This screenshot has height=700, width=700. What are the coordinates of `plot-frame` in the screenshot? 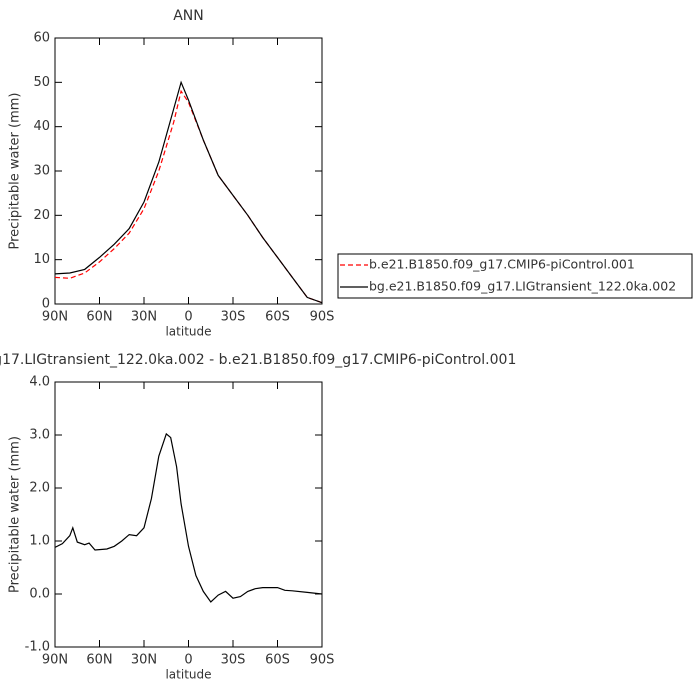 It's located at (188, 514).